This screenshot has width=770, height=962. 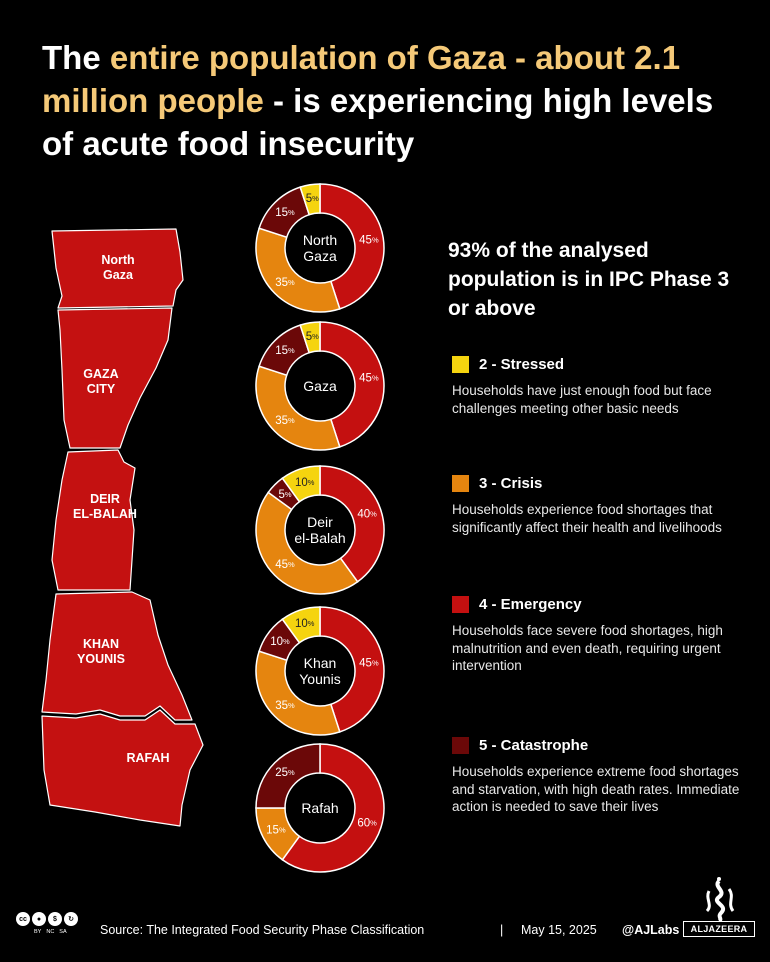 I want to click on donut-center-label: Rafah, so click(x=319, y=808).